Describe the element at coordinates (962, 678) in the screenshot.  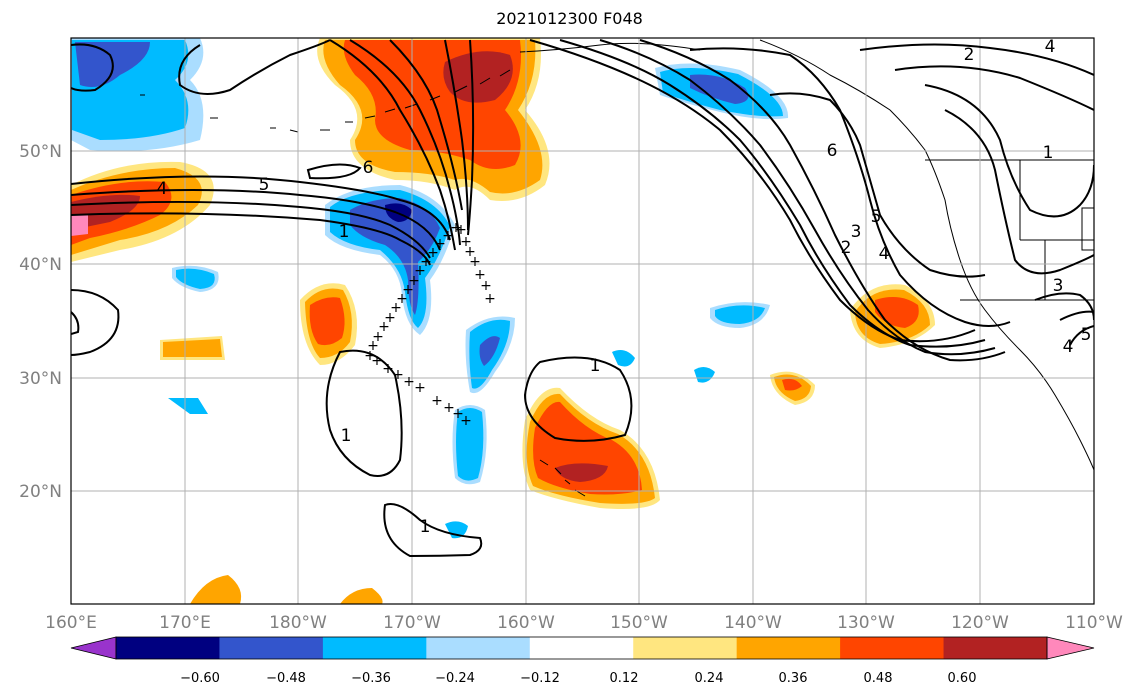
I see `colorbar-tick-label: 0.60` at that location.